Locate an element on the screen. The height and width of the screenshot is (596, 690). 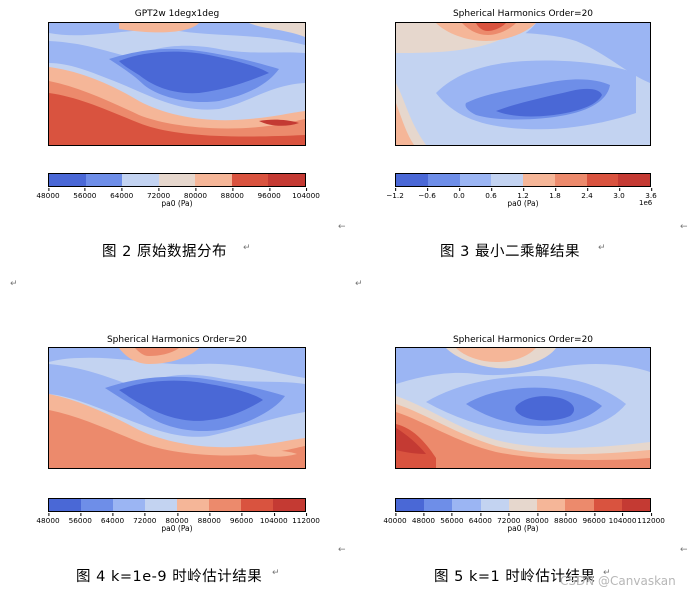
colorbar-ticks: −1.2 −0.6 0.0 0.6 1.2 1.8 2.4 3.0 3.6 is located at coordinates (521, 194).